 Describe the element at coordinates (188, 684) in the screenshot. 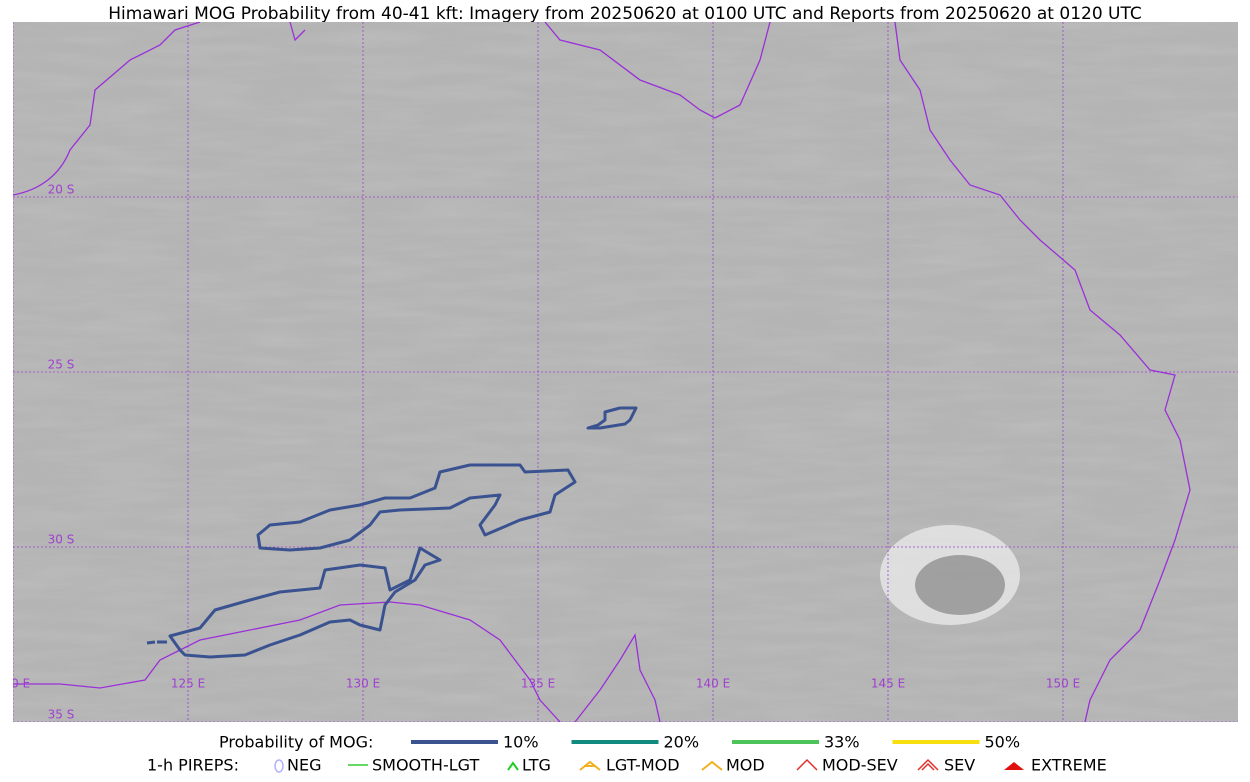

I see `longitude-label: 125 E` at that location.